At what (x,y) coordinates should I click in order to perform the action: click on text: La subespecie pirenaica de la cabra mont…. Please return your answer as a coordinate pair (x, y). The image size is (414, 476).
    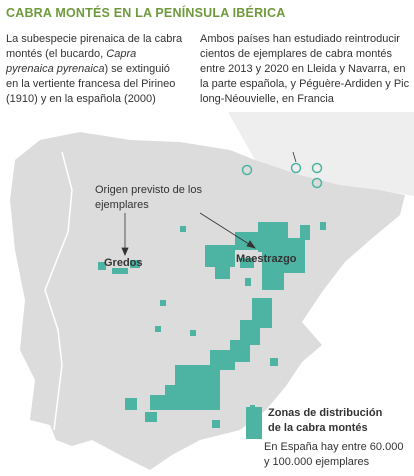
    Looking at the image, I should click on (94, 46).